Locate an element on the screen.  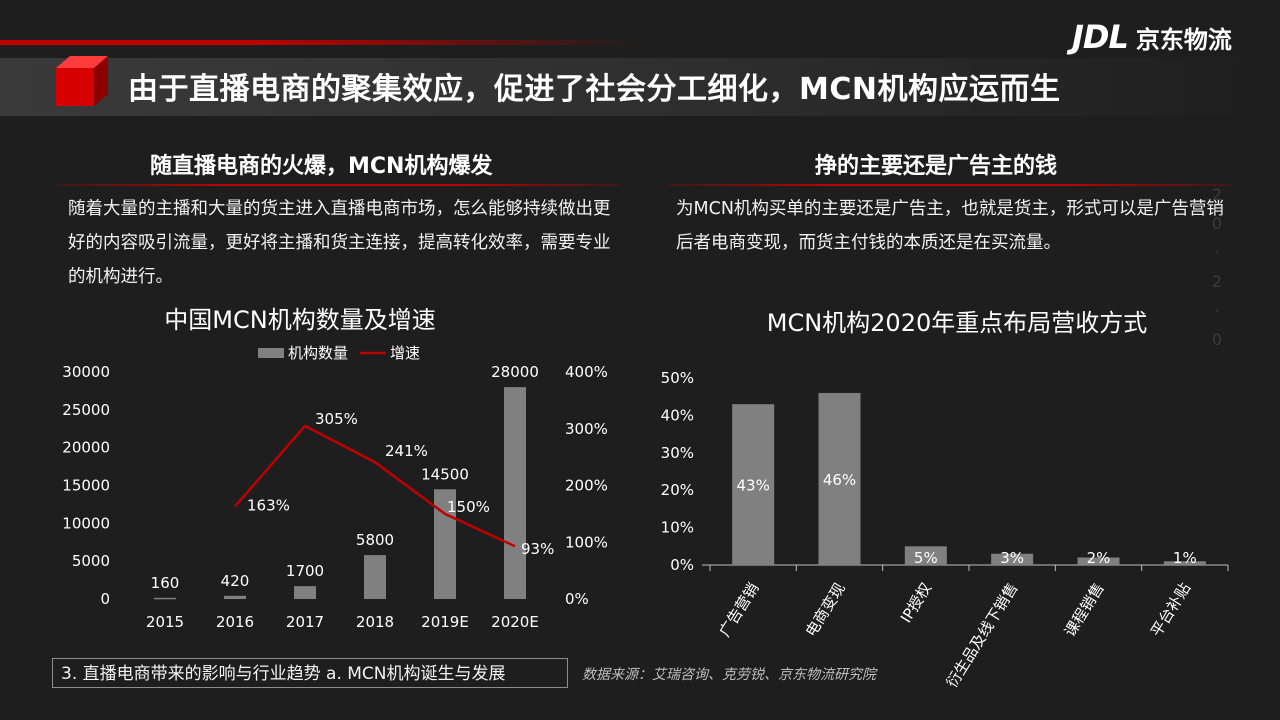
x-tick-label: 课程销售 is located at coordinates (1084, 610).